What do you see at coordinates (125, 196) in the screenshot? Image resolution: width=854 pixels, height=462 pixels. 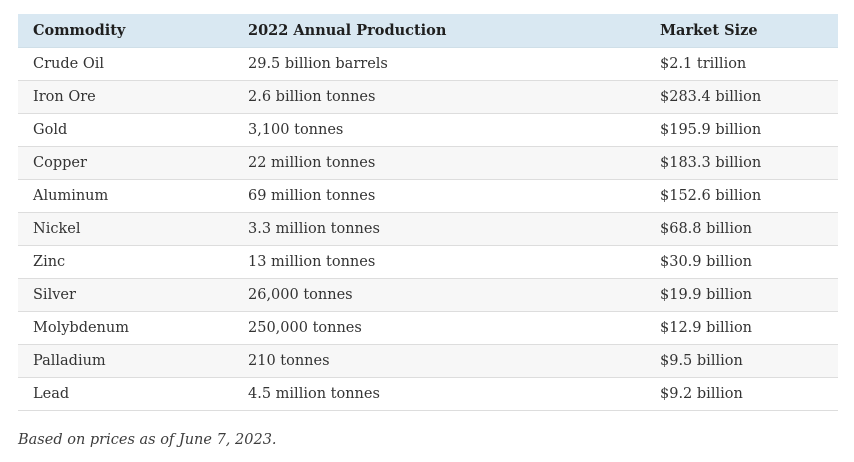 I see `cell-commodity: Aluminum` at bounding box center [125, 196].